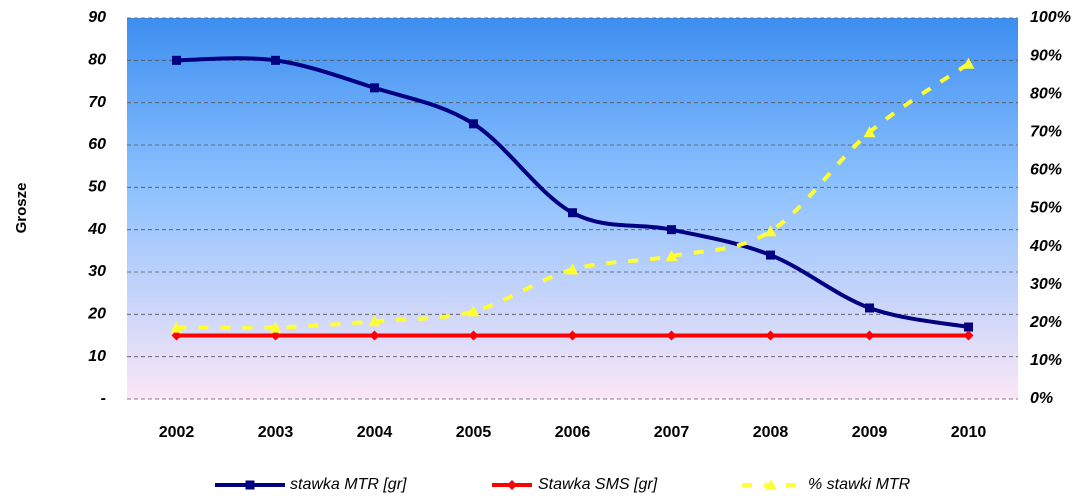 This screenshot has height=498, width=1091. What do you see at coordinates (1046, 93) in the screenshot?
I see `y2-tick-label: 80%` at bounding box center [1046, 93].